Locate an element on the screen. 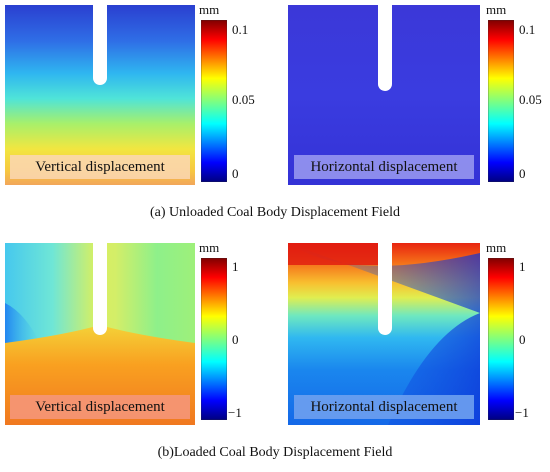 The height and width of the screenshot is (472, 550). loaded-vertical-field: Vertical displacement is located at coordinates (100, 334).